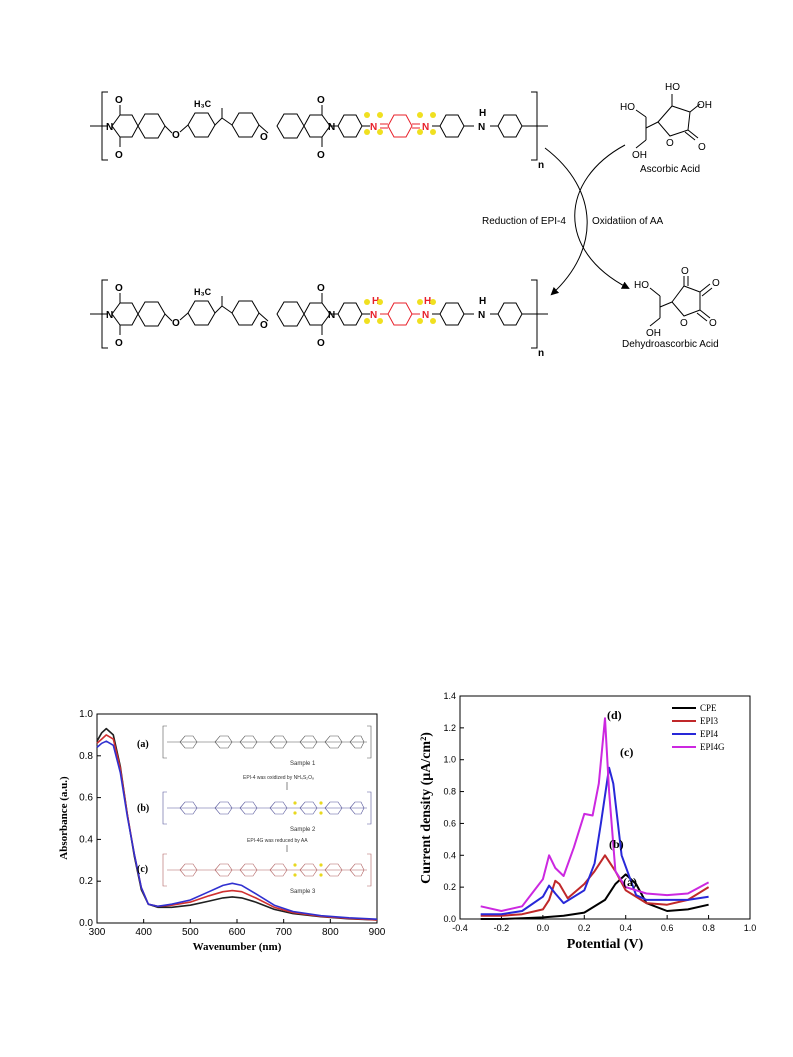  Describe the element at coordinates (627, 221) in the screenshot. I see `oxidation-label: Oxidatiion of AA` at that location.